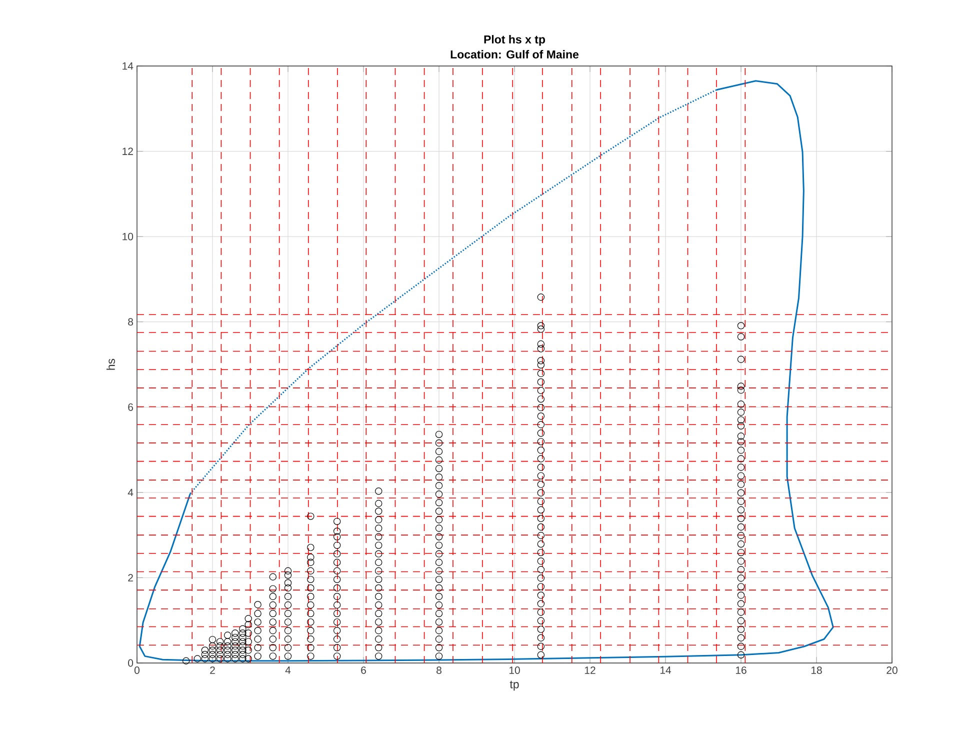  I want to click on x-tick-label: 16, so click(741, 670).